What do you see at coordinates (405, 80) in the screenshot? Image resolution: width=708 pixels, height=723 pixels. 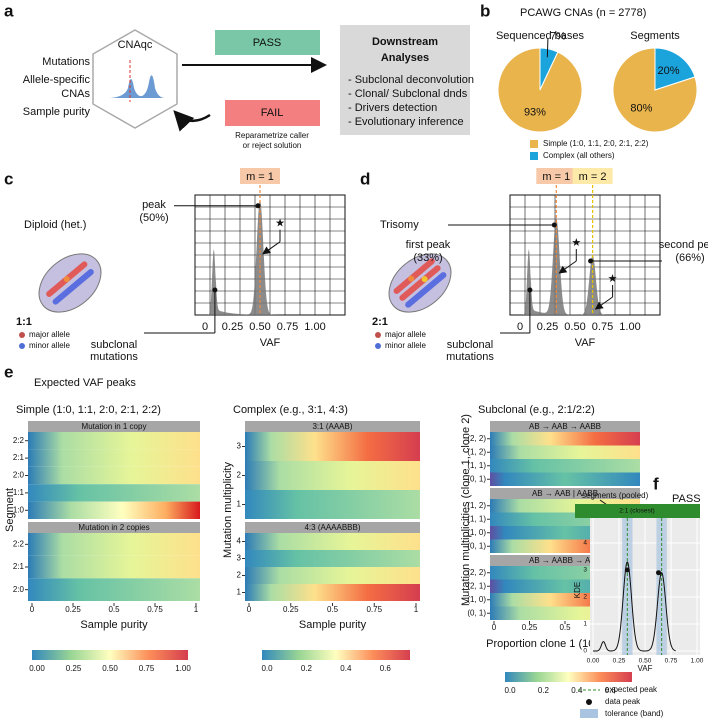 I see `downstream-box` at bounding box center [405, 80].